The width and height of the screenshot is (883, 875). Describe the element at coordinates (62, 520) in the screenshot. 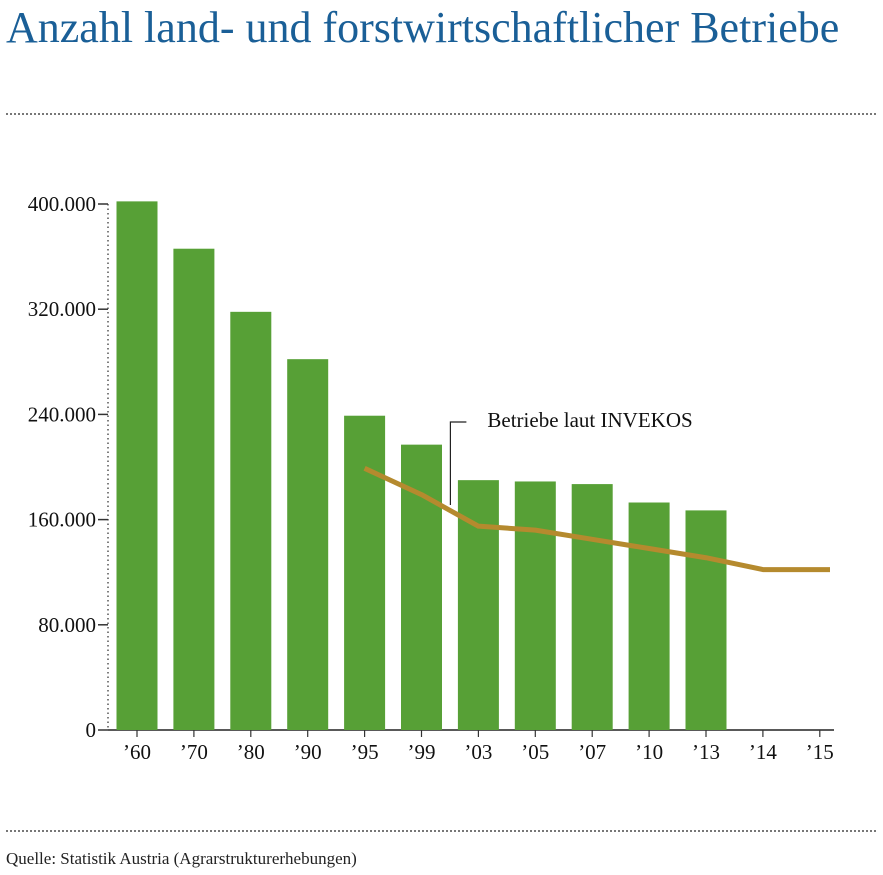

I see `y-tick-label: 160.000` at that location.